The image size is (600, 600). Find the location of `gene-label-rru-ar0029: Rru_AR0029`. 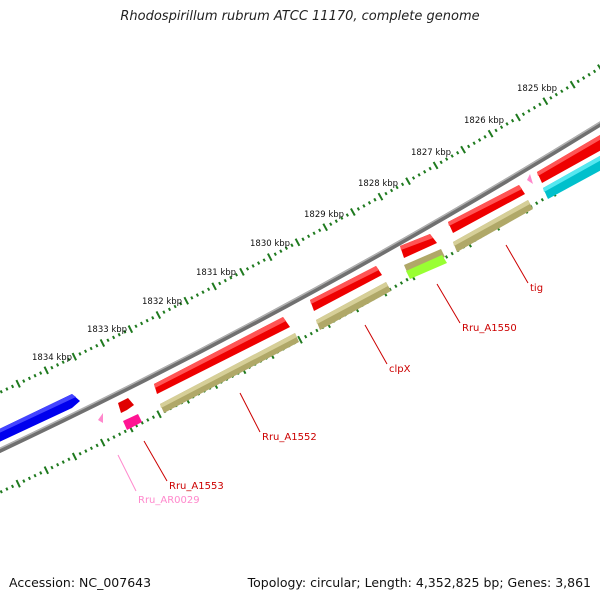

gene-label-rru-ar0029: Rru_AR0029 is located at coordinates (169, 500).